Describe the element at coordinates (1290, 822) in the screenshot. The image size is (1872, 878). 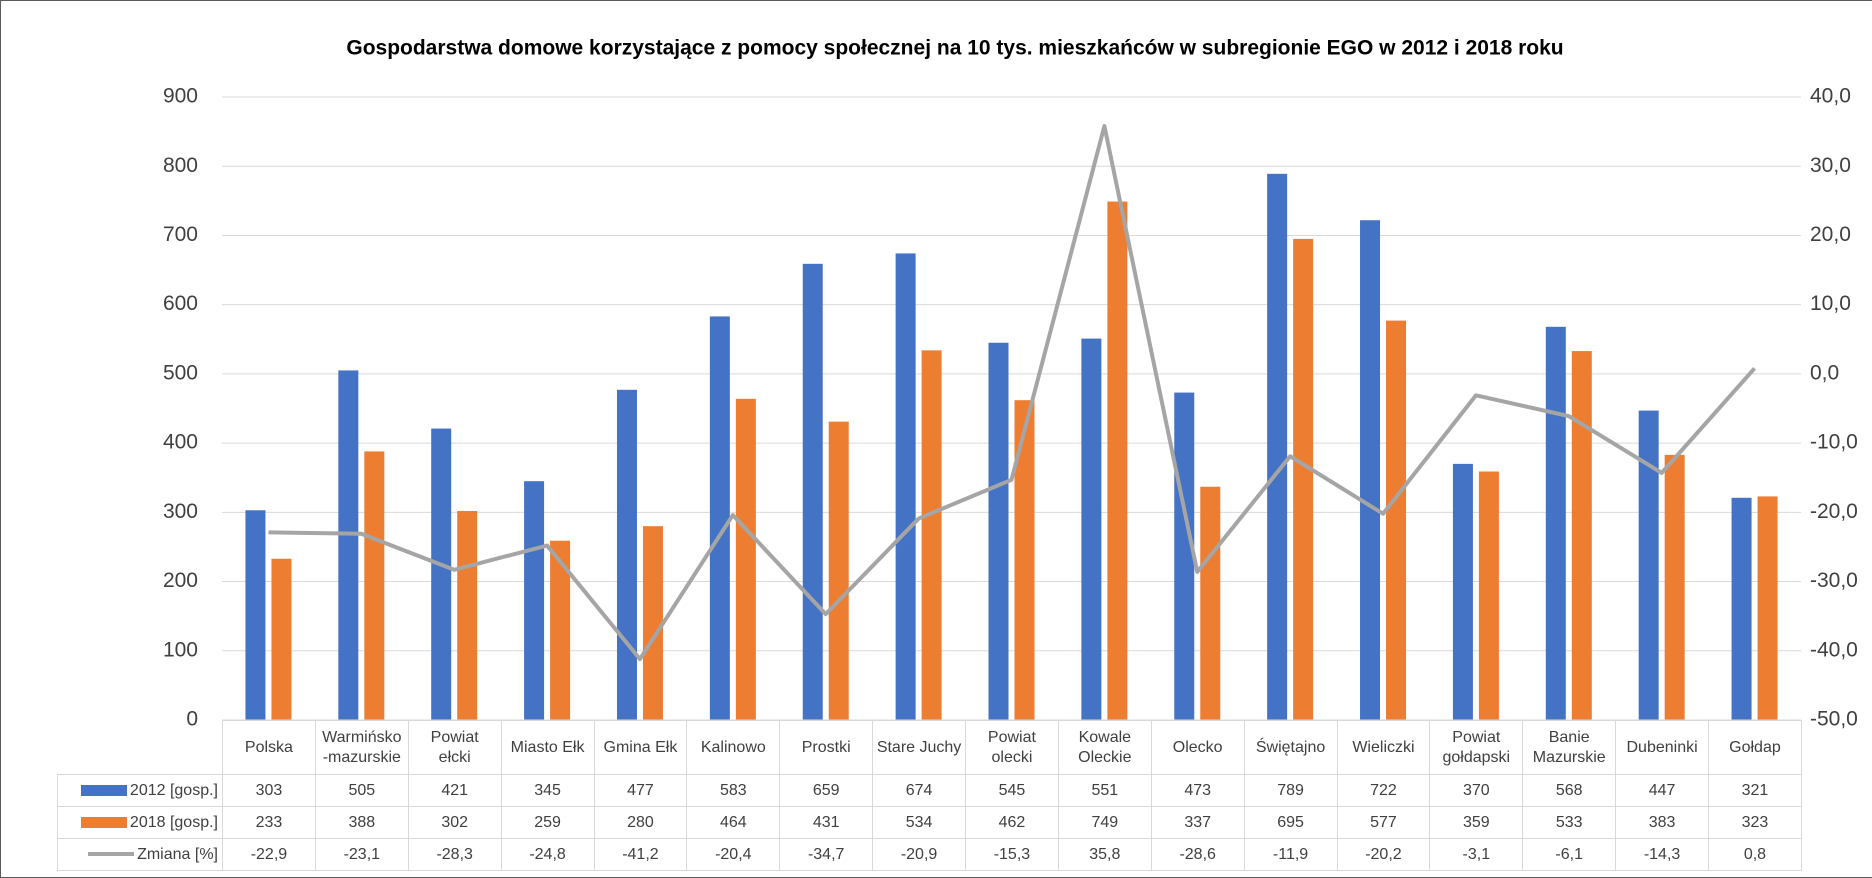
I see `table-value: 695` at that location.